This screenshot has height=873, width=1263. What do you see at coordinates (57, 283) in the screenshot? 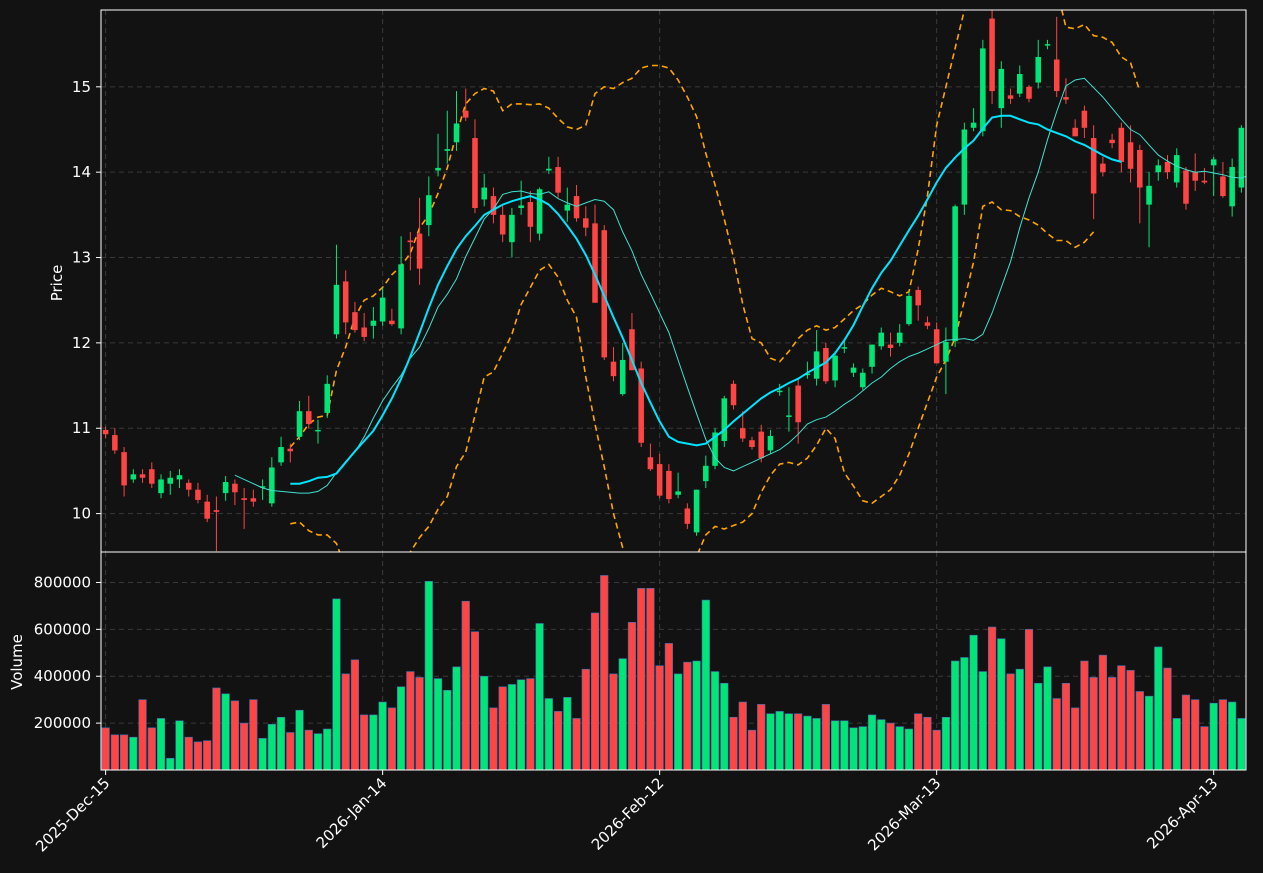
I see `price-axis-label: Price` at bounding box center [57, 283].